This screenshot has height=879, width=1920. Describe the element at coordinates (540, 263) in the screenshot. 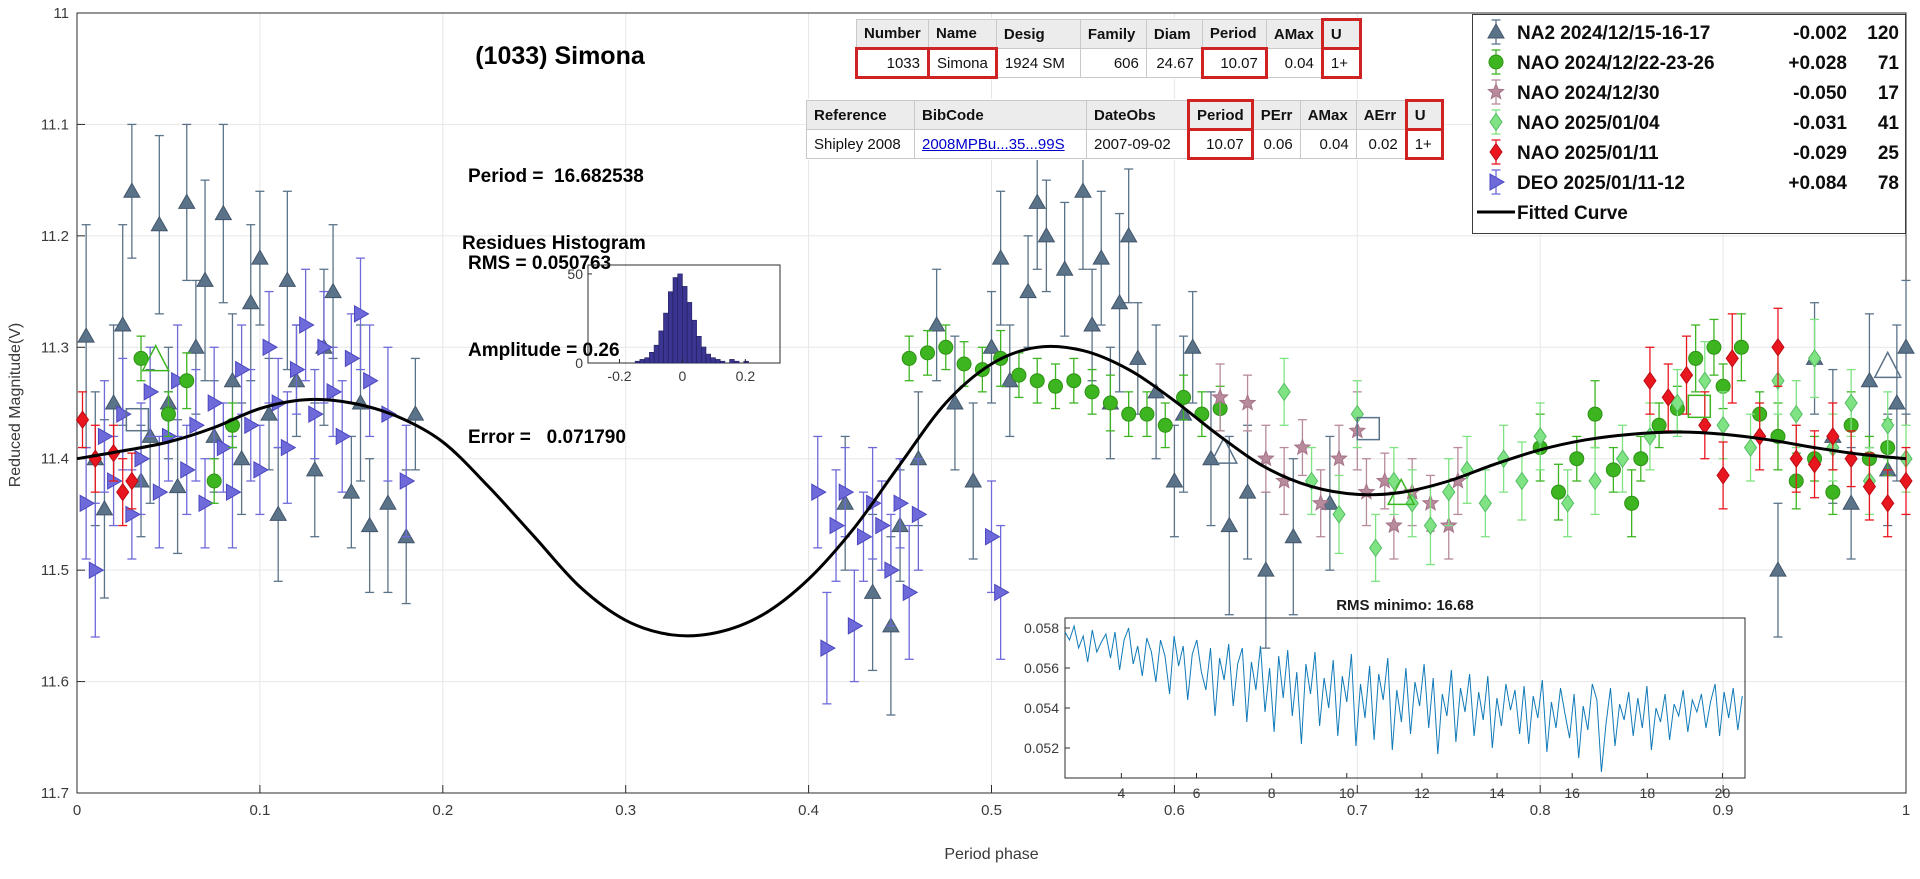

I see `stat-rms: RMS = 0.050763` at that location.